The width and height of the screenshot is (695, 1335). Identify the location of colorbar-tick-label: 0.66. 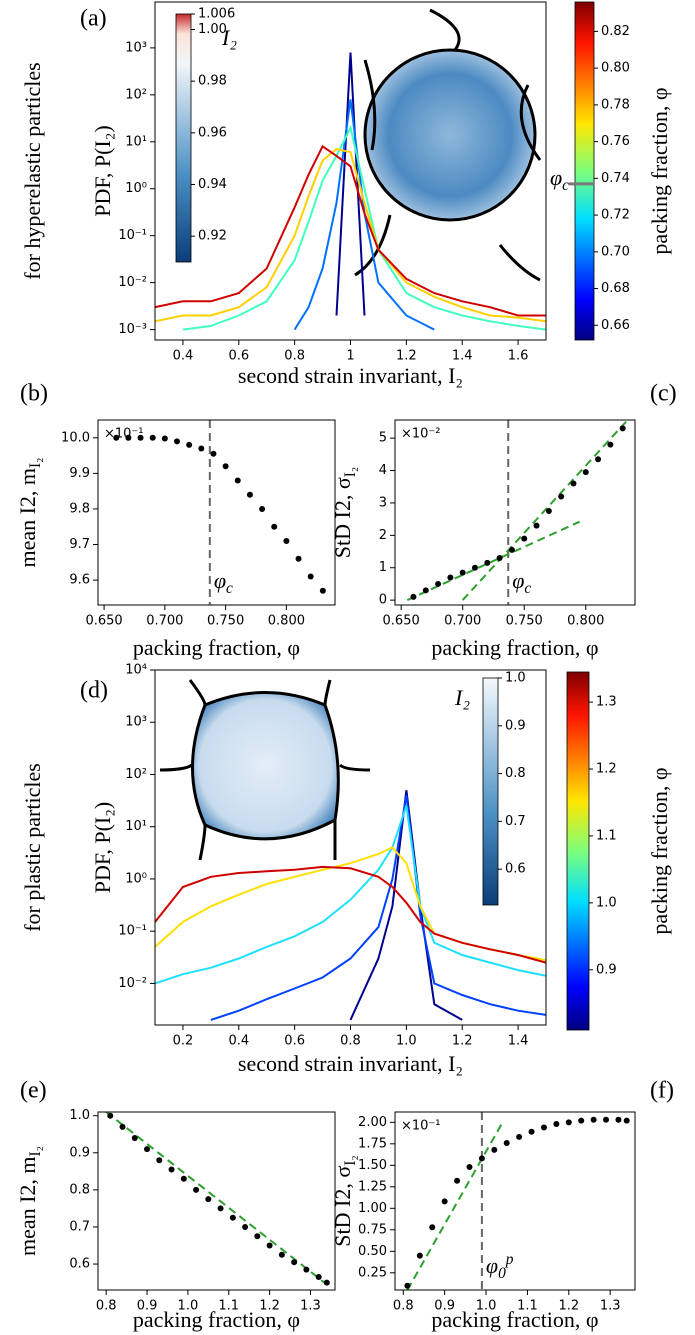
(615, 325).